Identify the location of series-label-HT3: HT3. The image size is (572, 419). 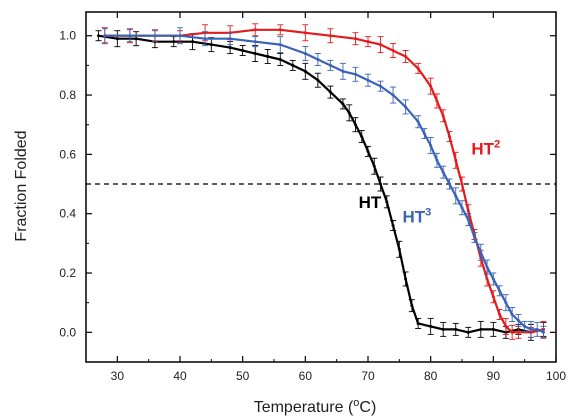
(416, 217).